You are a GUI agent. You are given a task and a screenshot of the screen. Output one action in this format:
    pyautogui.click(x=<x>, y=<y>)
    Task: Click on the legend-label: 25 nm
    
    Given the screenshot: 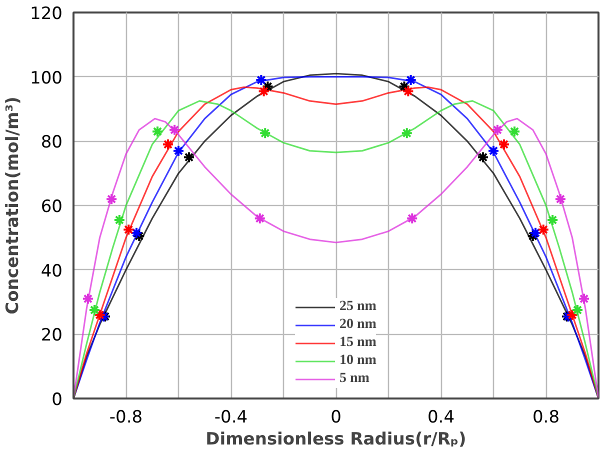 What is the action you would take?
    pyautogui.click(x=358, y=307)
    